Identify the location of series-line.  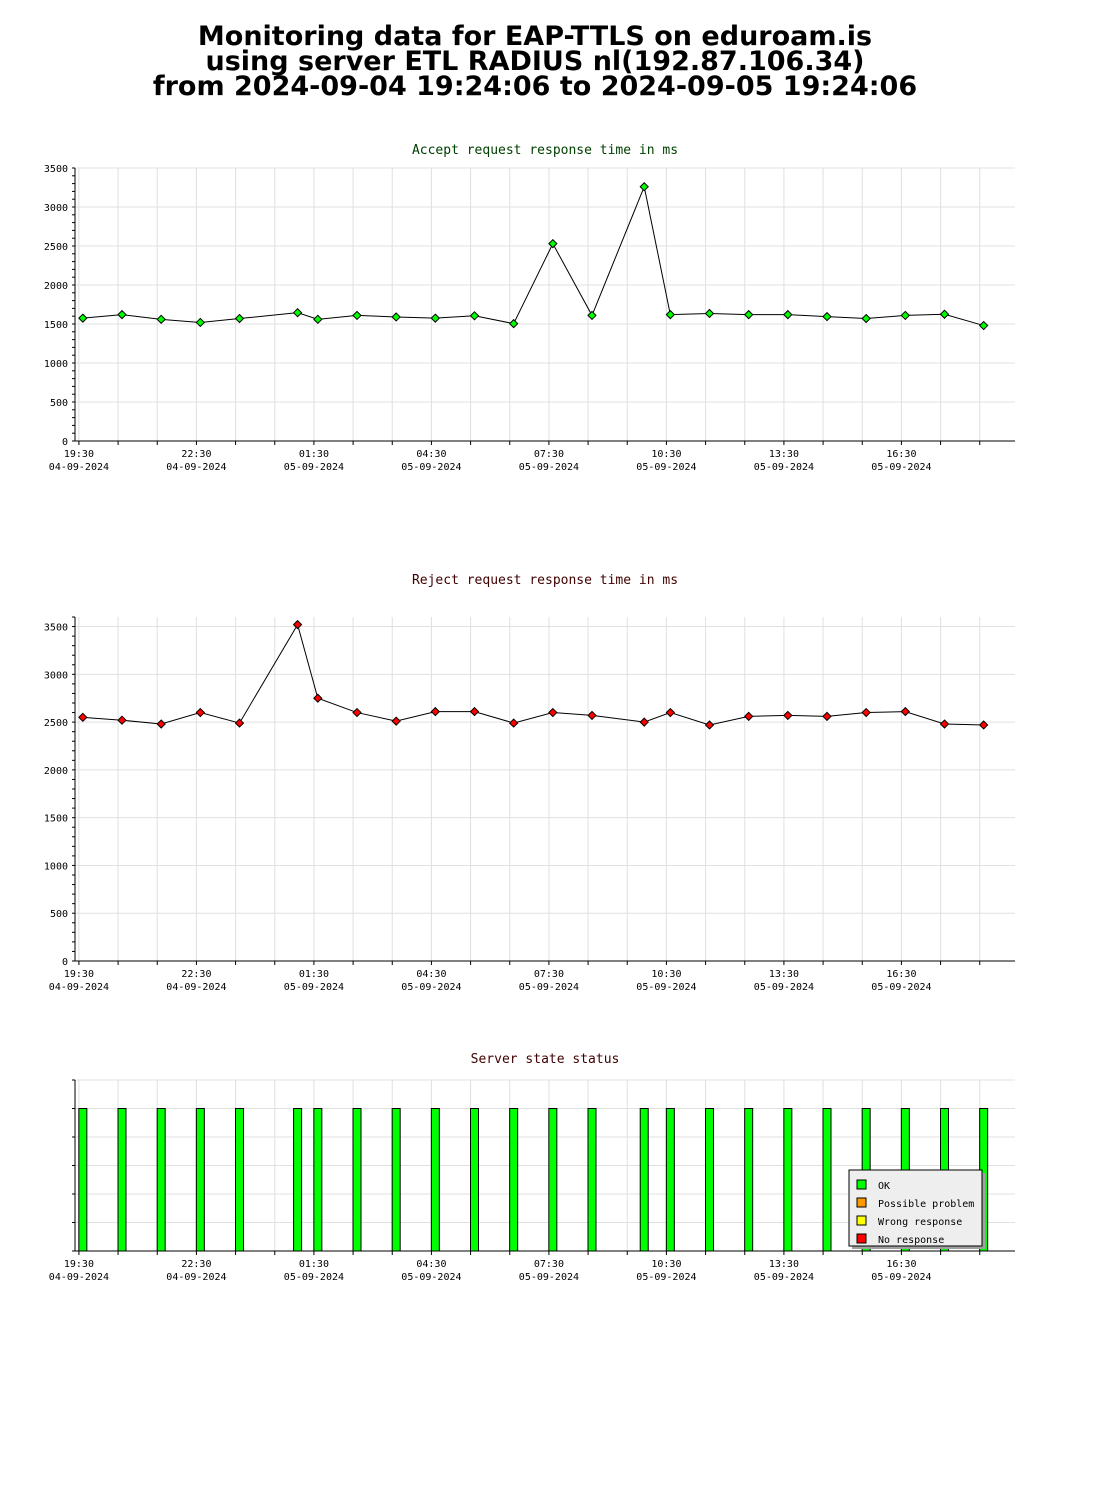
(533, 255).